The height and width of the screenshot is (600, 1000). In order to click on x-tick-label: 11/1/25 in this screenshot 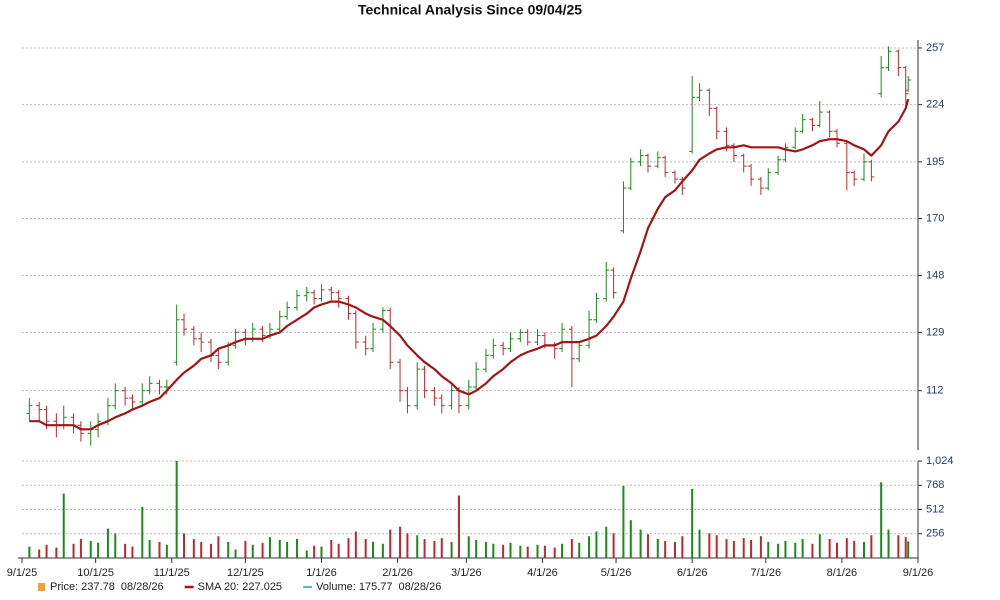, I will do `click(172, 573)`.